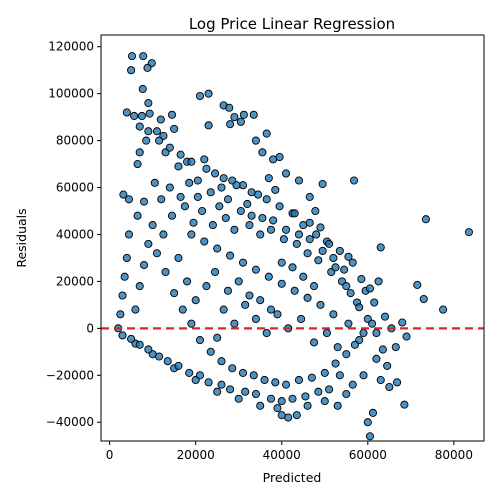  I want to click on y-tick-label: −20000, so click(70, 375).